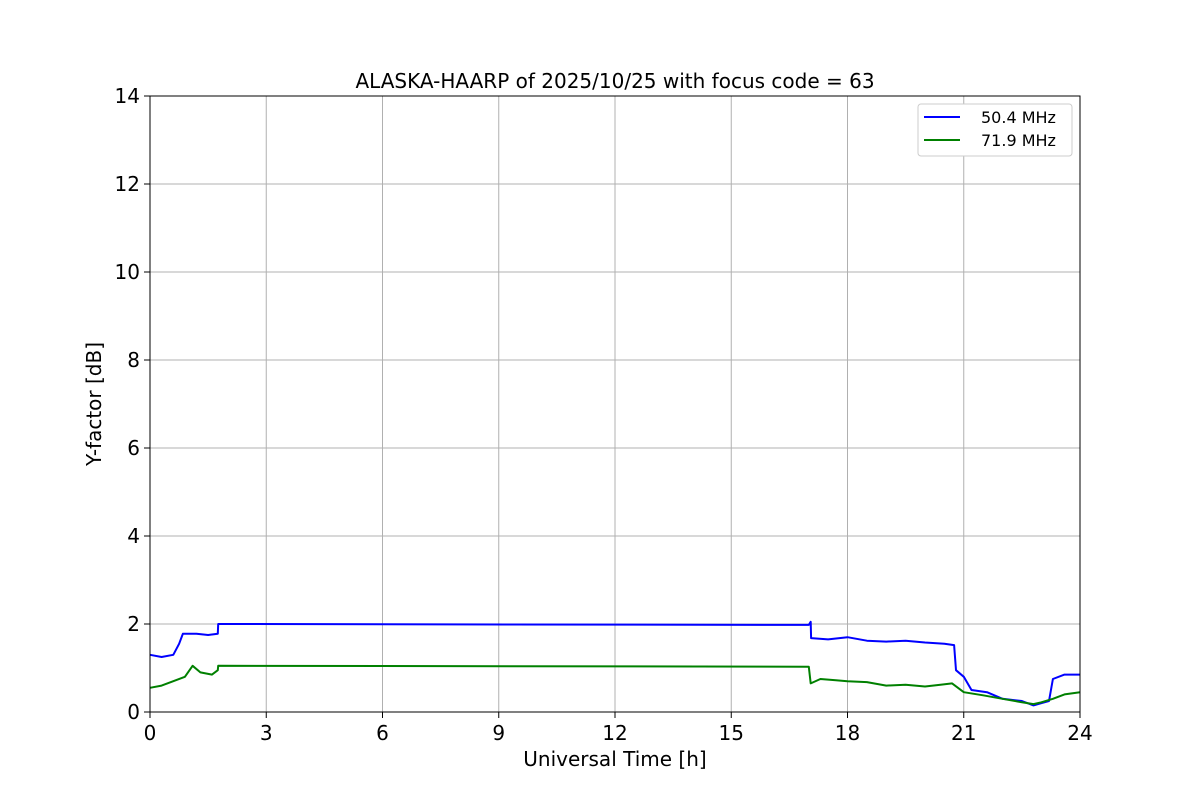  Describe the element at coordinates (614, 759) in the screenshot. I see `x-axis-label: Universal Time [h]` at that location.